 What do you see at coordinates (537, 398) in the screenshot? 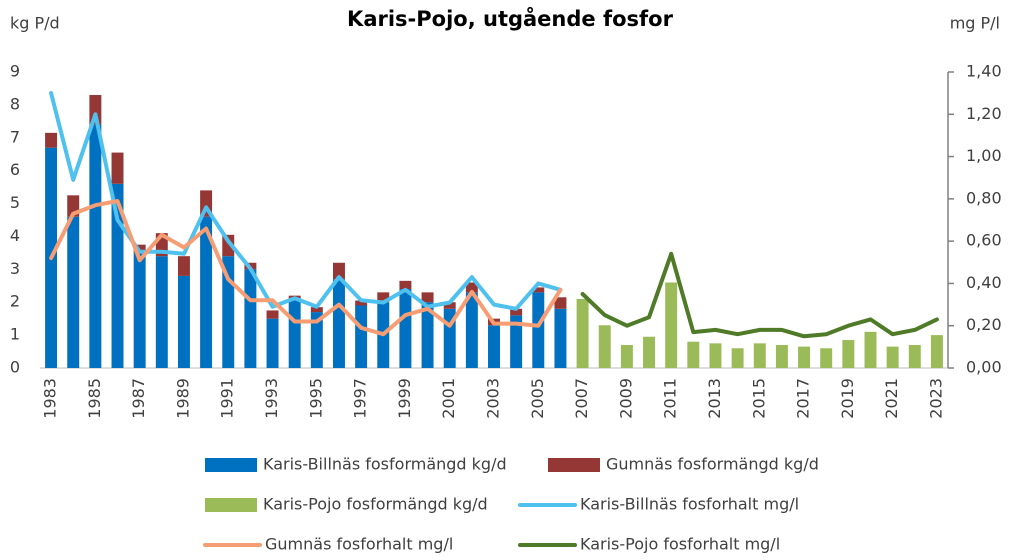
I see `x-tick-label: 2005` at bounding box center [537, 398].